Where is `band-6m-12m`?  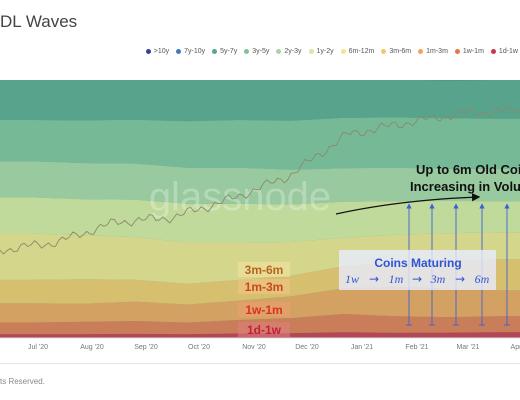 band-6m-12m is located at coordinates (260, 258).